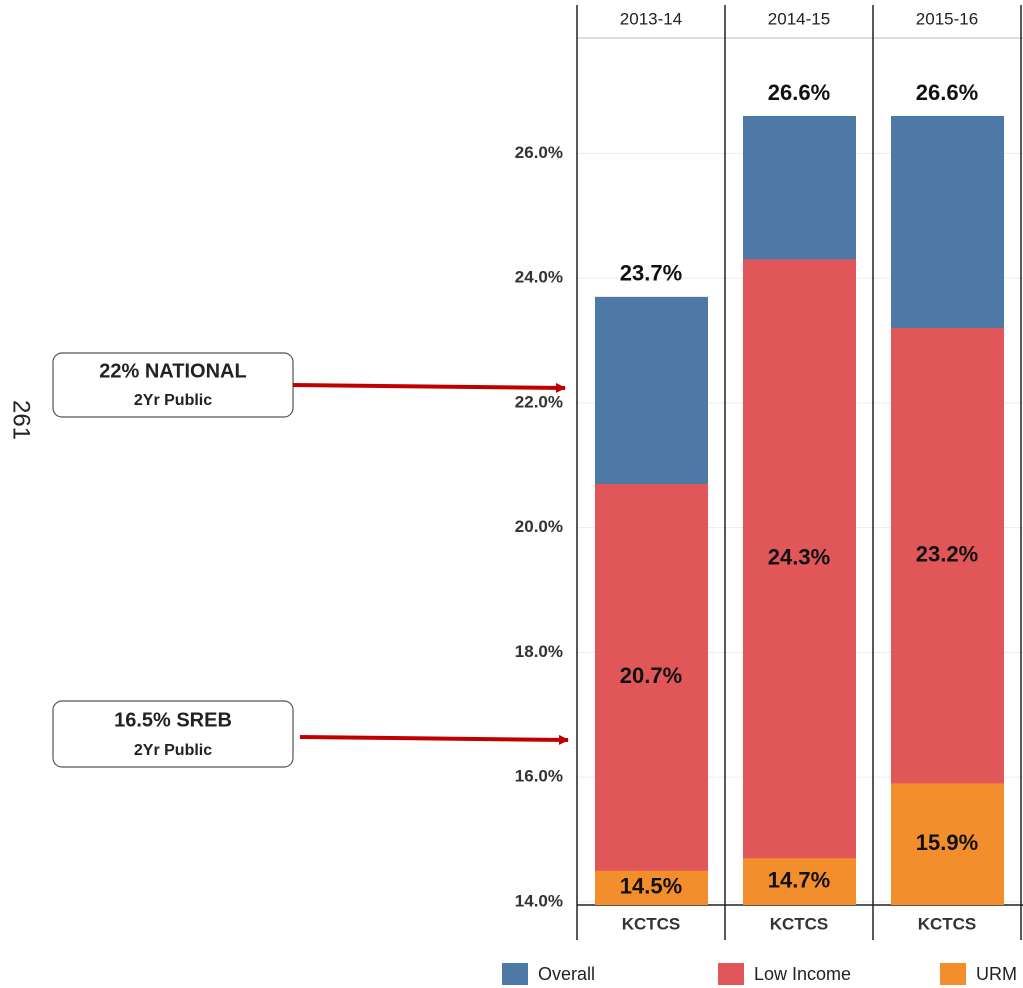  What do you see at coordinates (799, 18) in the screenshot?
I see `column-header: 2014-15` at bounding box center [799, 18].